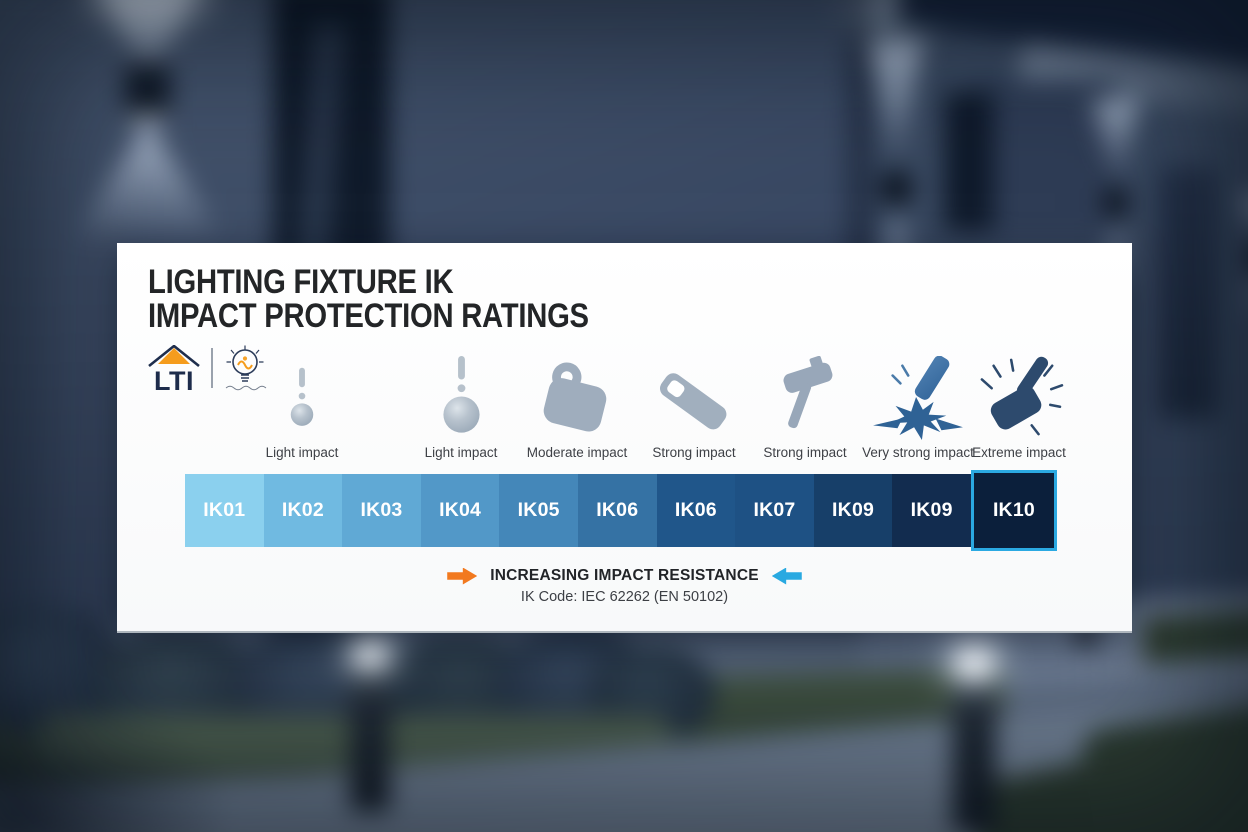  Describe the element at coordinates (461, 394) in the screenshot. I see `large-falling-ball-icon` at that location.